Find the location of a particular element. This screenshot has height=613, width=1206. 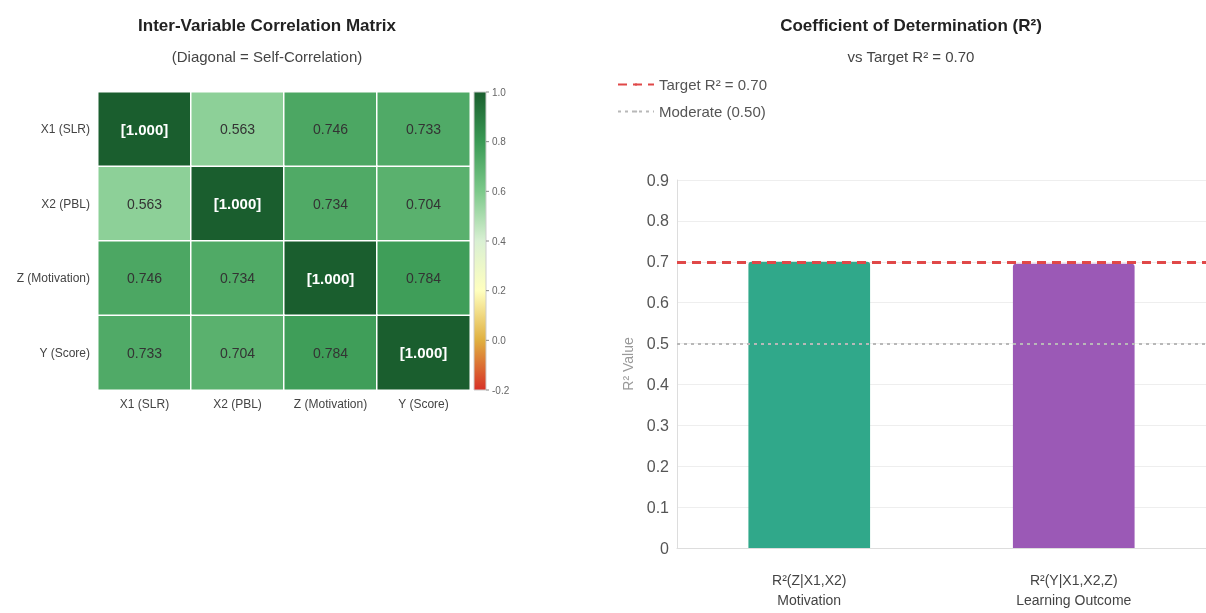

y-tick-label: 0.4 is located at coordinates (658, 384).